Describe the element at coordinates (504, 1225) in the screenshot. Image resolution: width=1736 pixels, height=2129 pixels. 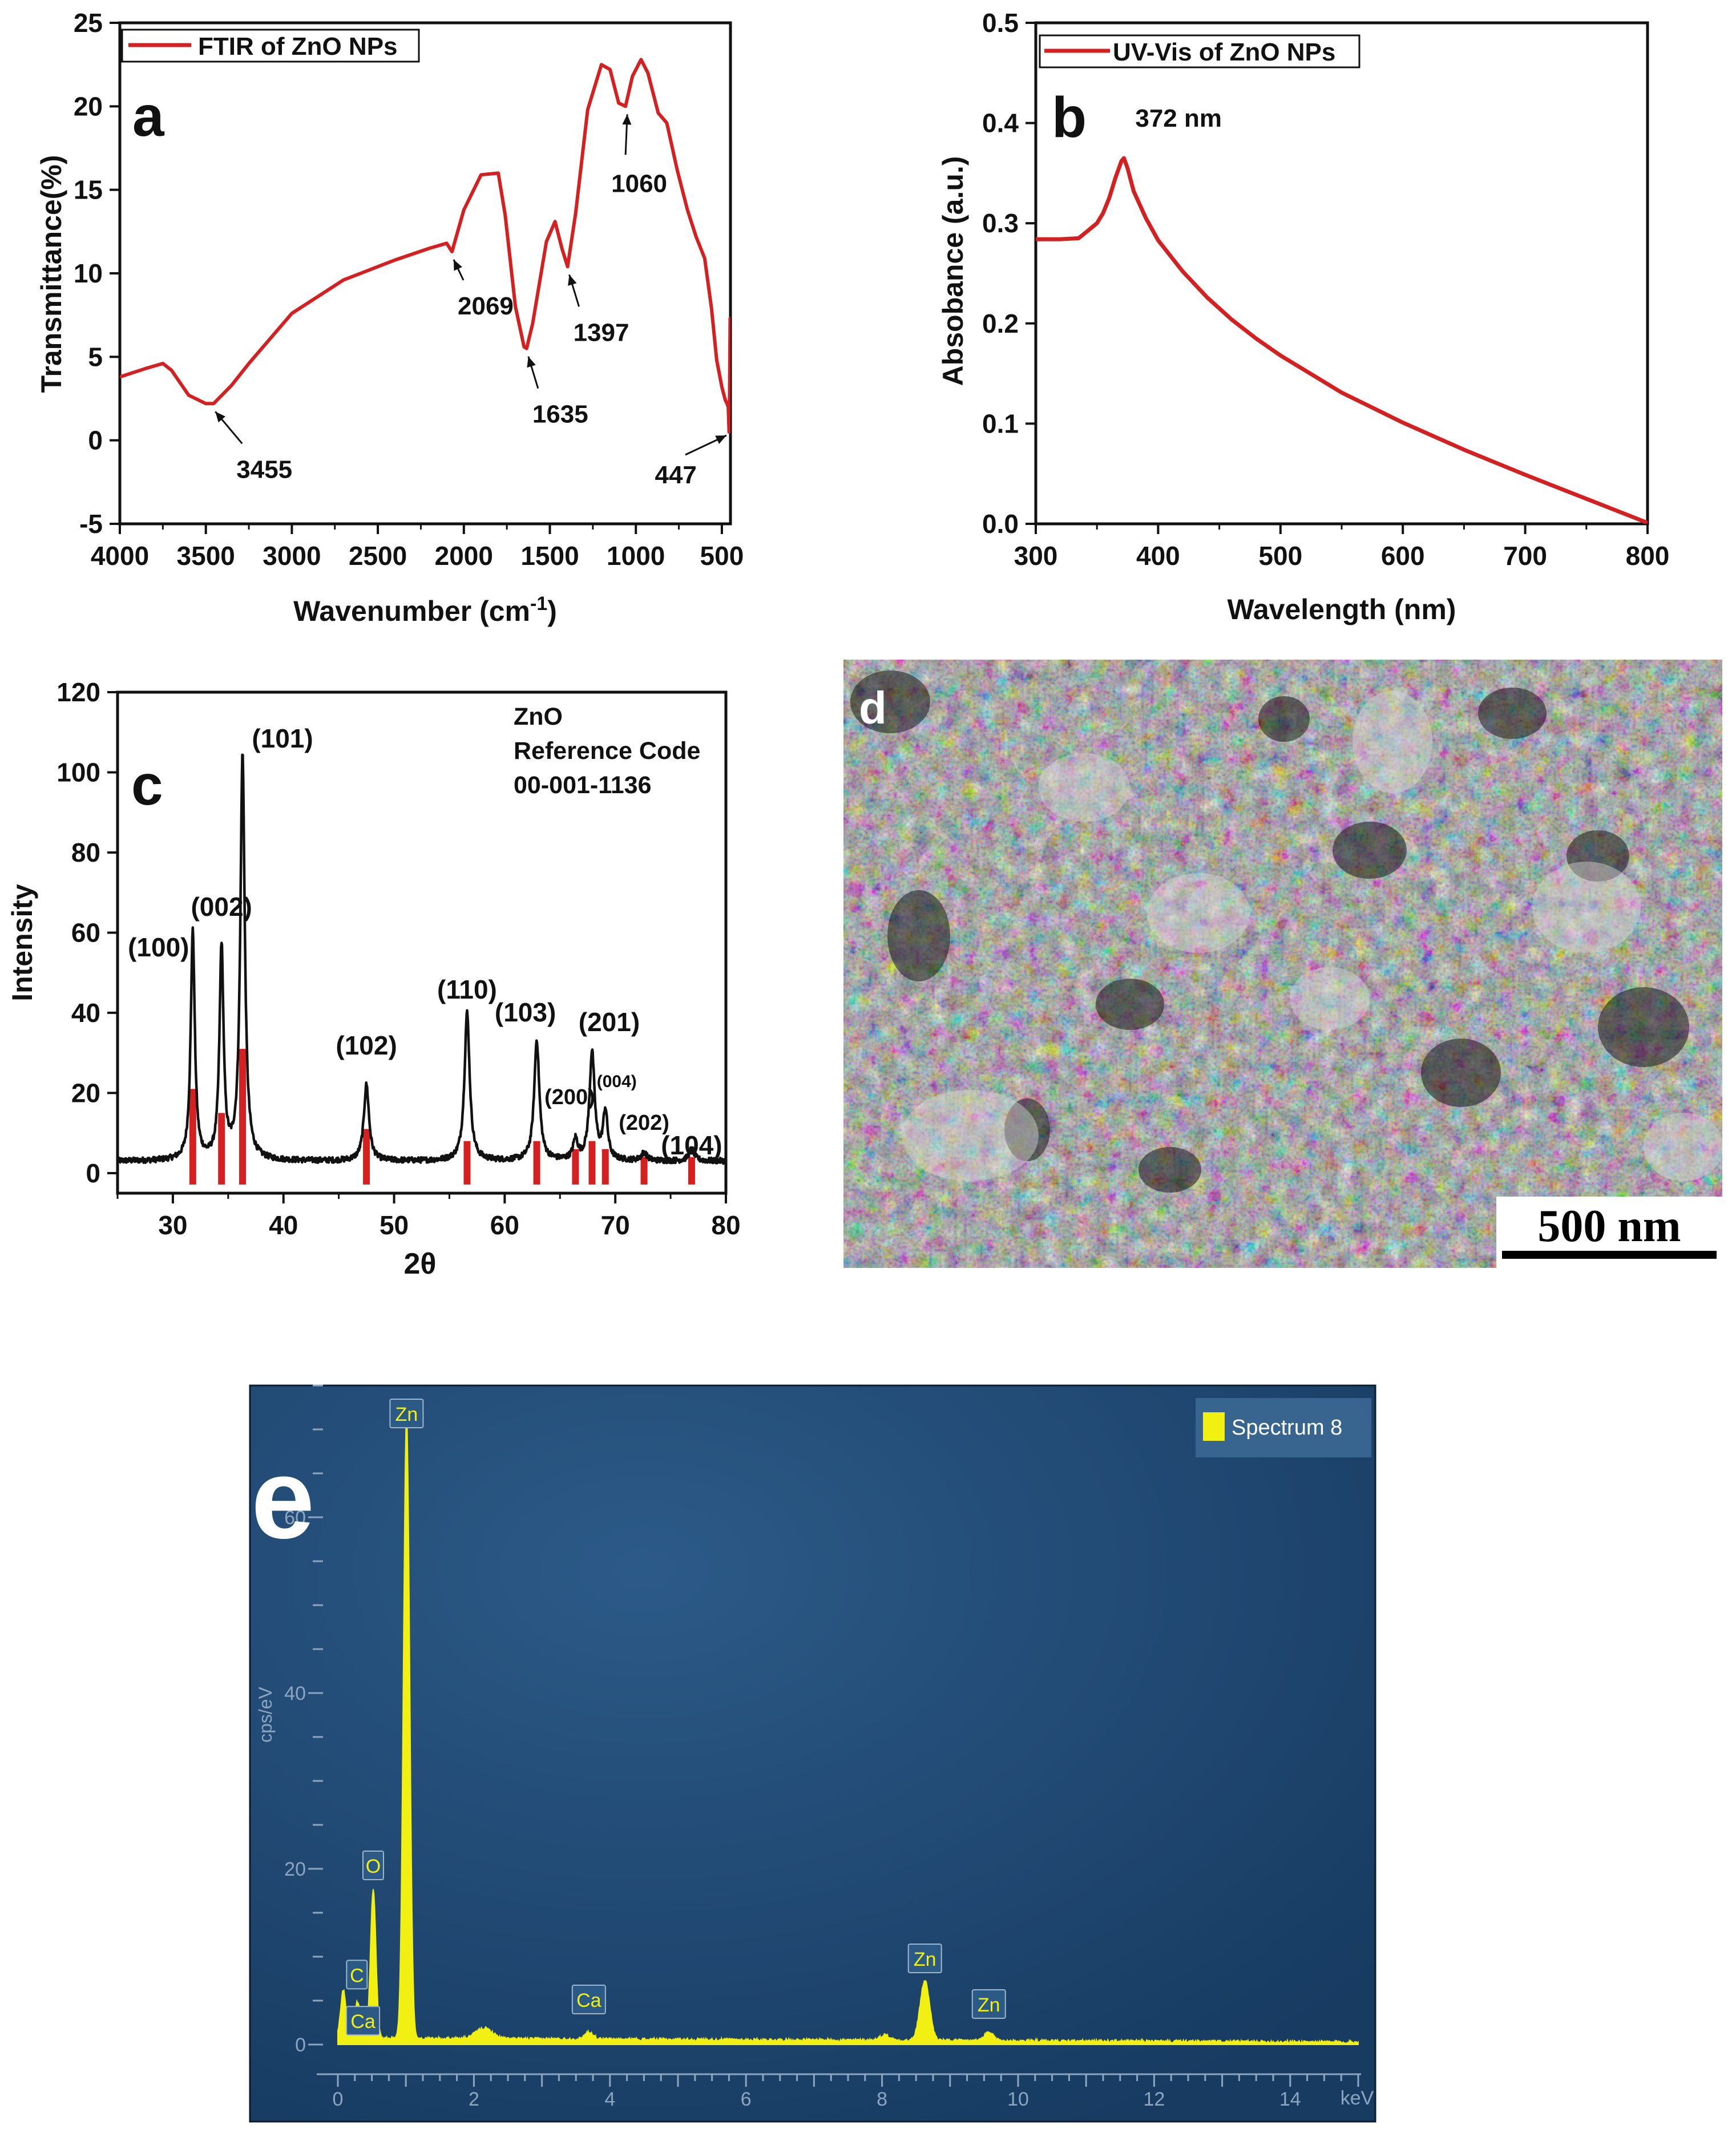
I see `panel-c-x-tick-label: 60` at that location.